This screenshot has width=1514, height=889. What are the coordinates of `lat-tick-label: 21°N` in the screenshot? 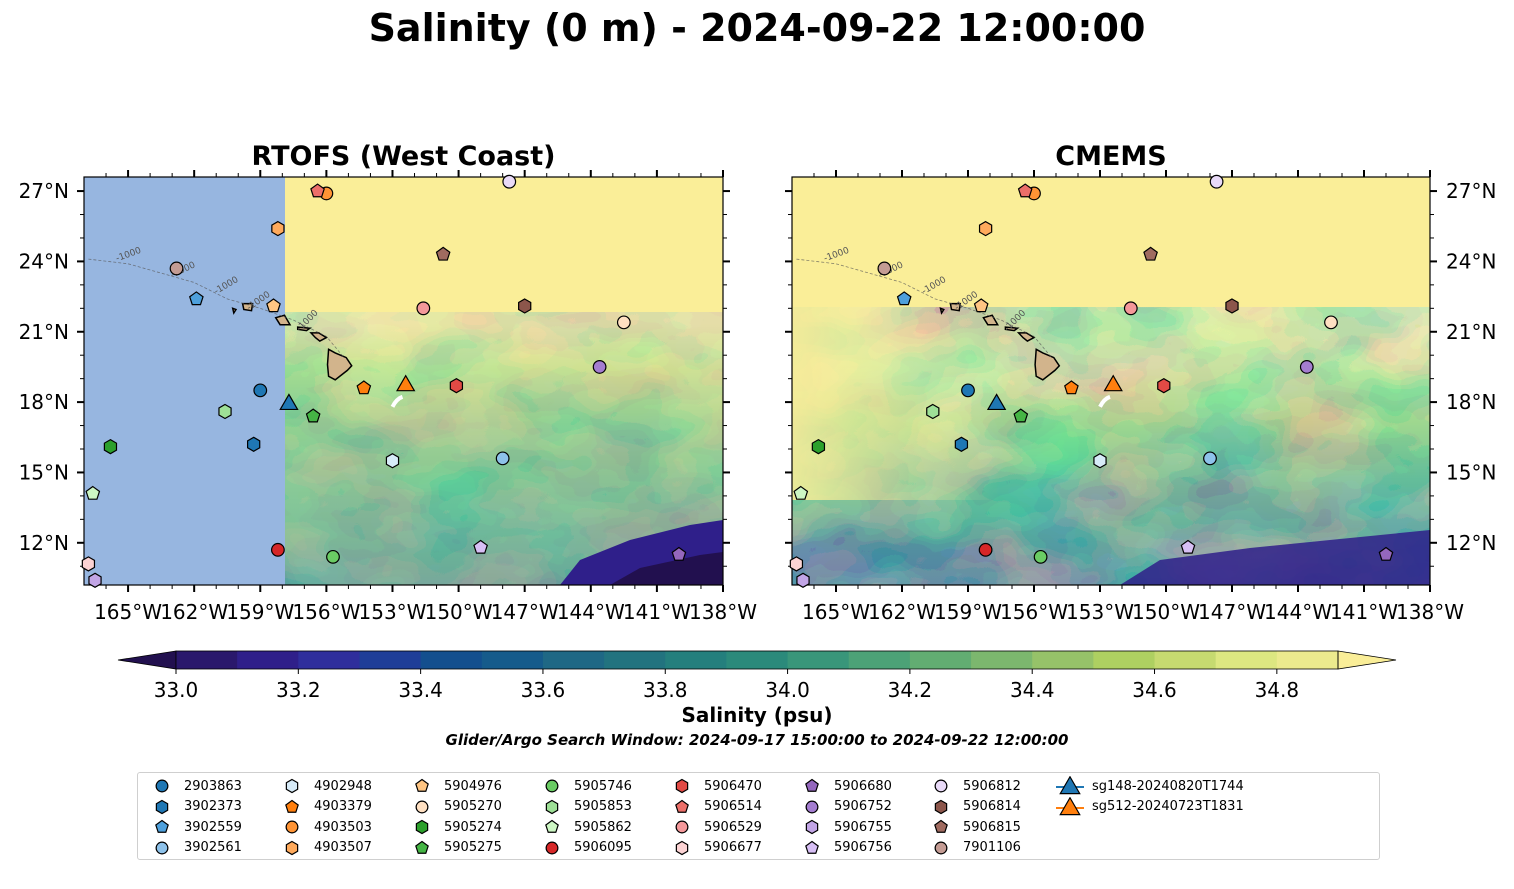 It's located at (44, 332).